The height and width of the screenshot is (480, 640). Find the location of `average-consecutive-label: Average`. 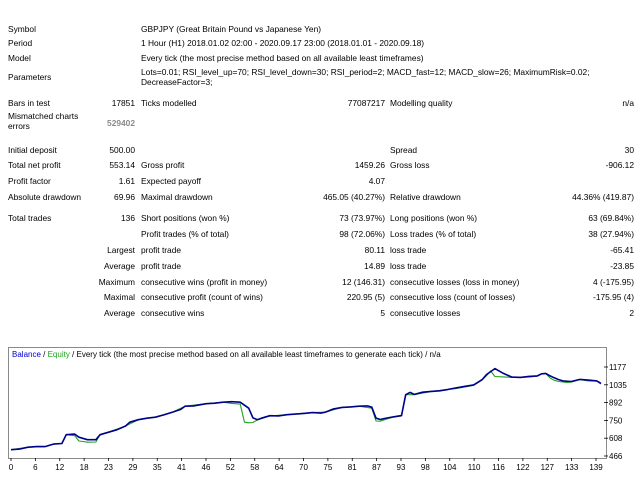

average-consecutive-label: Average is located at coordinates (119, 313).